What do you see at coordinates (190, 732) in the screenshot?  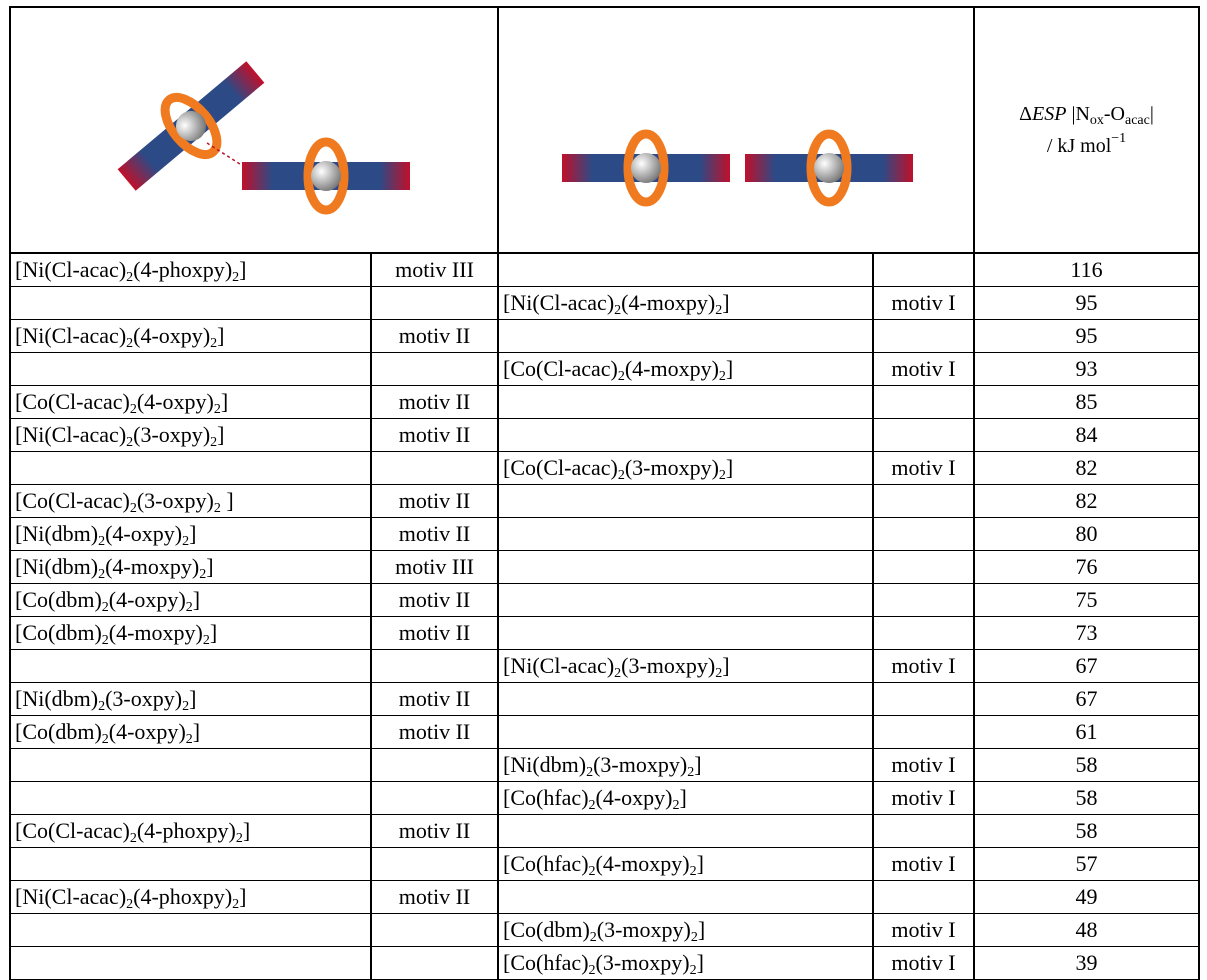 I see `left-compound: [Co(dbm)2(4-oxpy)2]` at bounding box center [190, 732].